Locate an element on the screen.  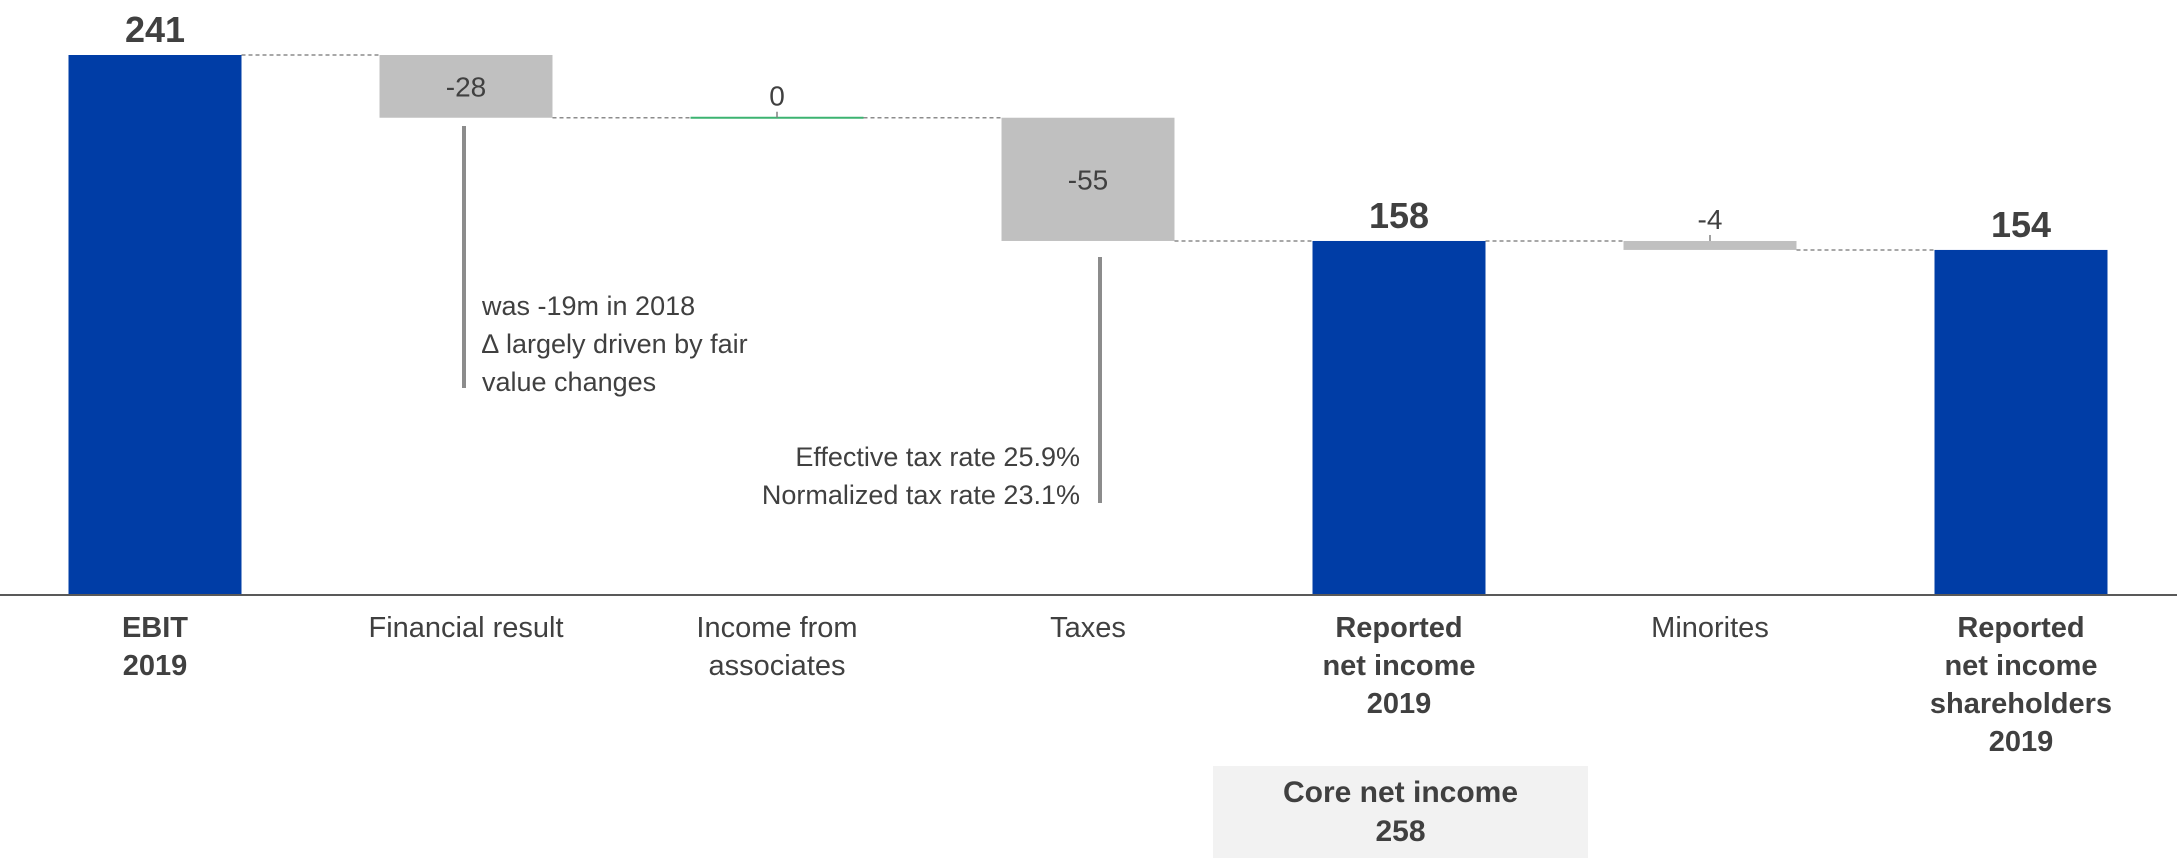
category-label: Financial result is located at coordinates (465, 628).